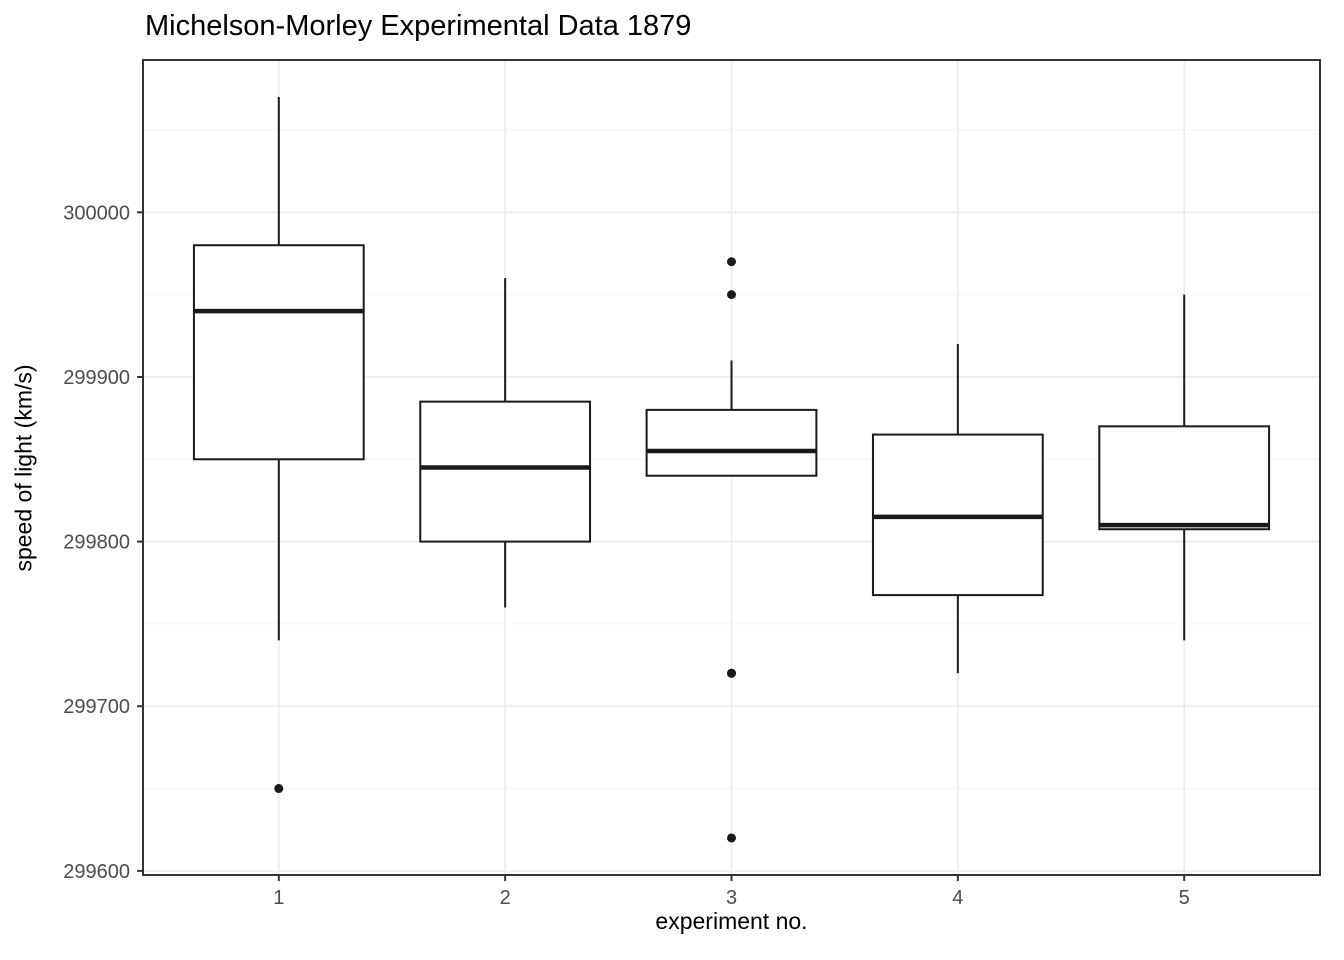 The height and width of the screenshot is (960, 1344). I want to click on y-axis-title: speed of light (km/s), so click(23, 468).